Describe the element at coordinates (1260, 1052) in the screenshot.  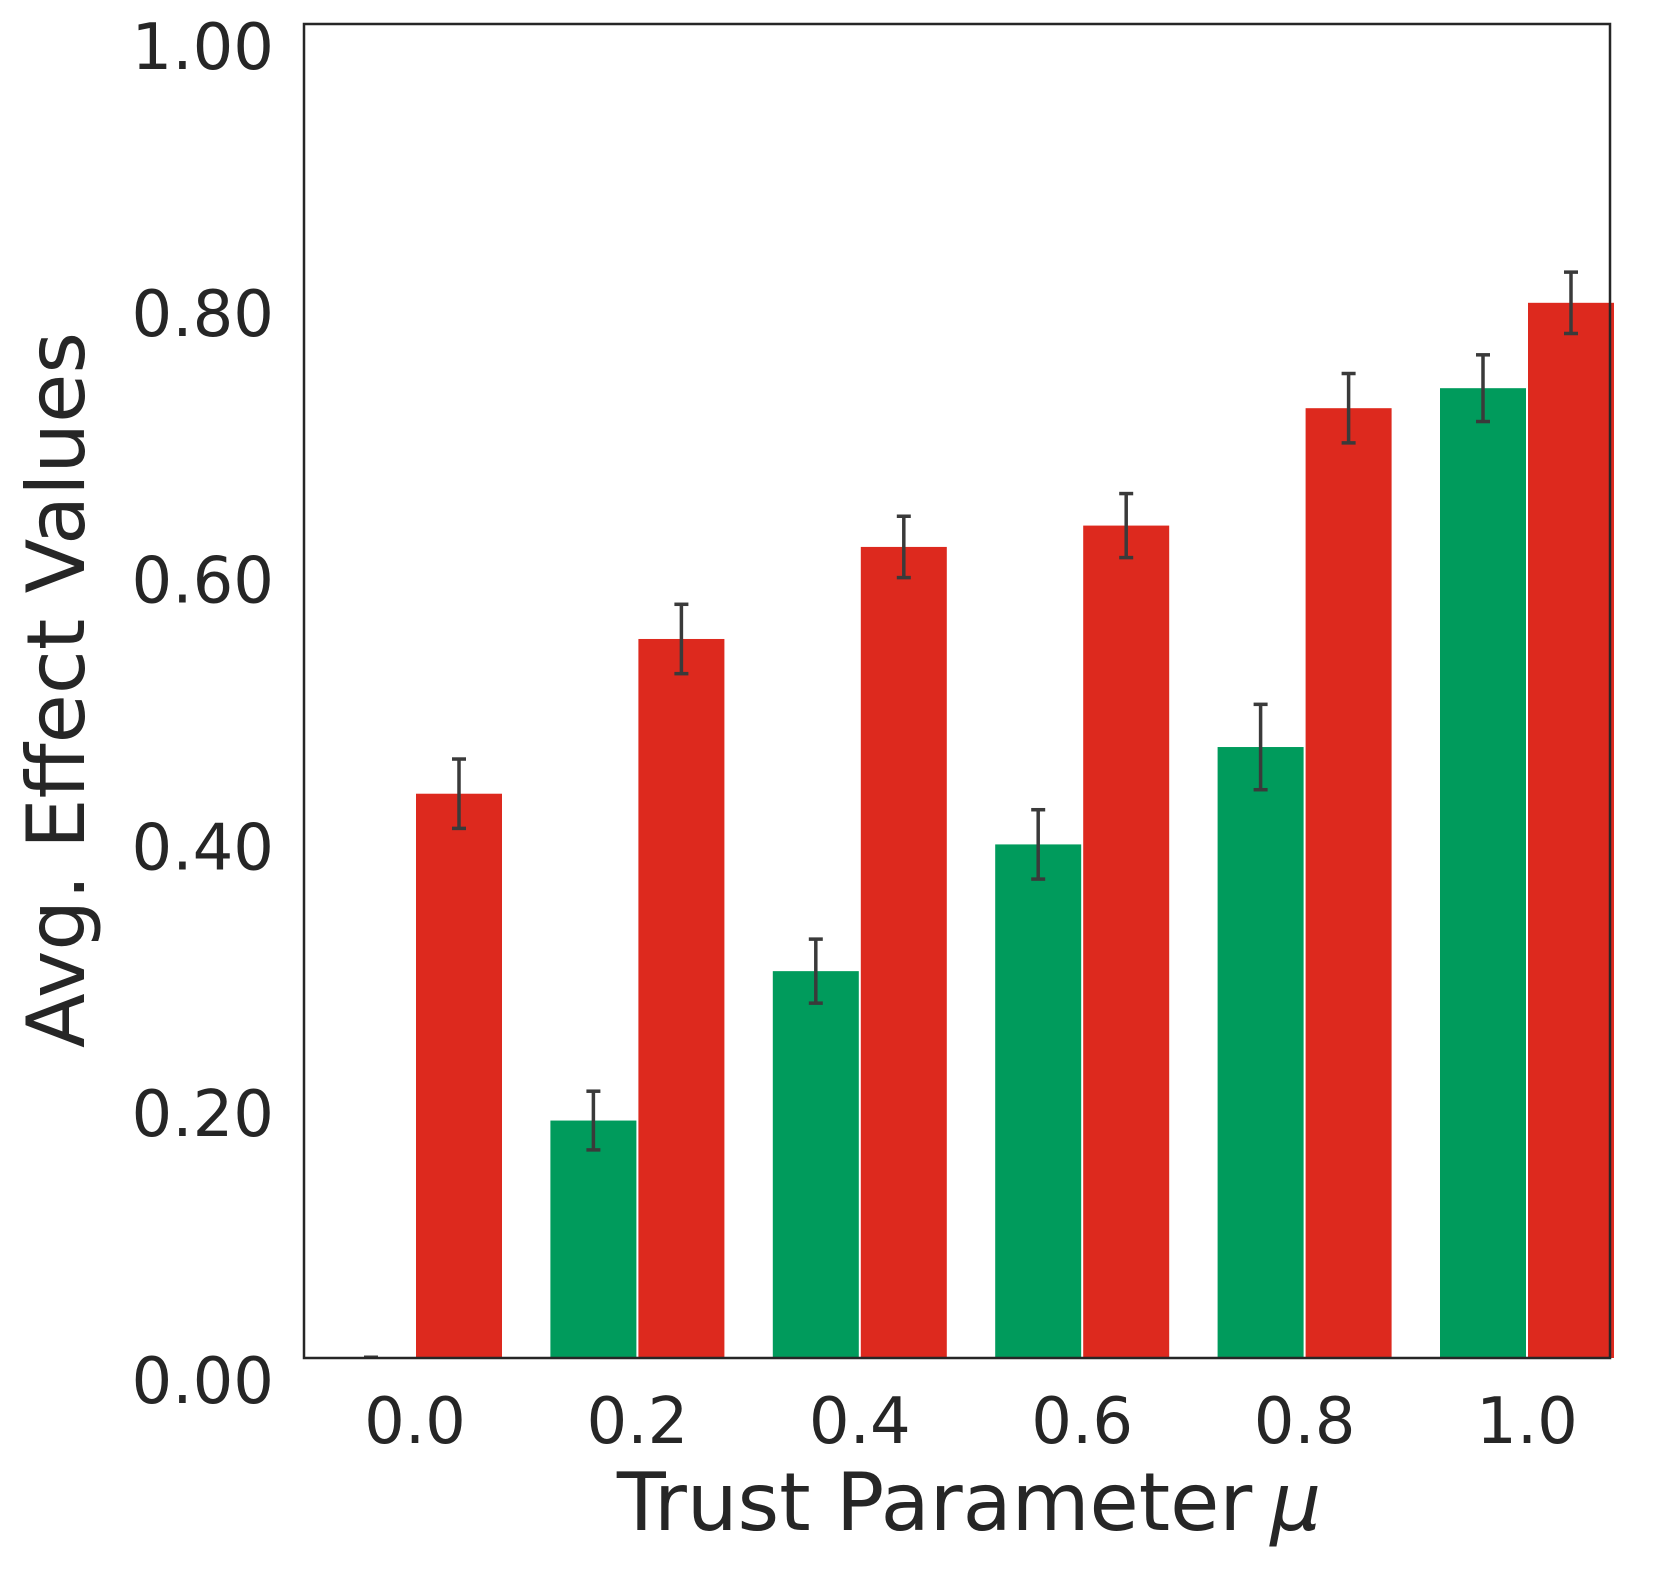
I see `bar-series1-0.8` at that location.